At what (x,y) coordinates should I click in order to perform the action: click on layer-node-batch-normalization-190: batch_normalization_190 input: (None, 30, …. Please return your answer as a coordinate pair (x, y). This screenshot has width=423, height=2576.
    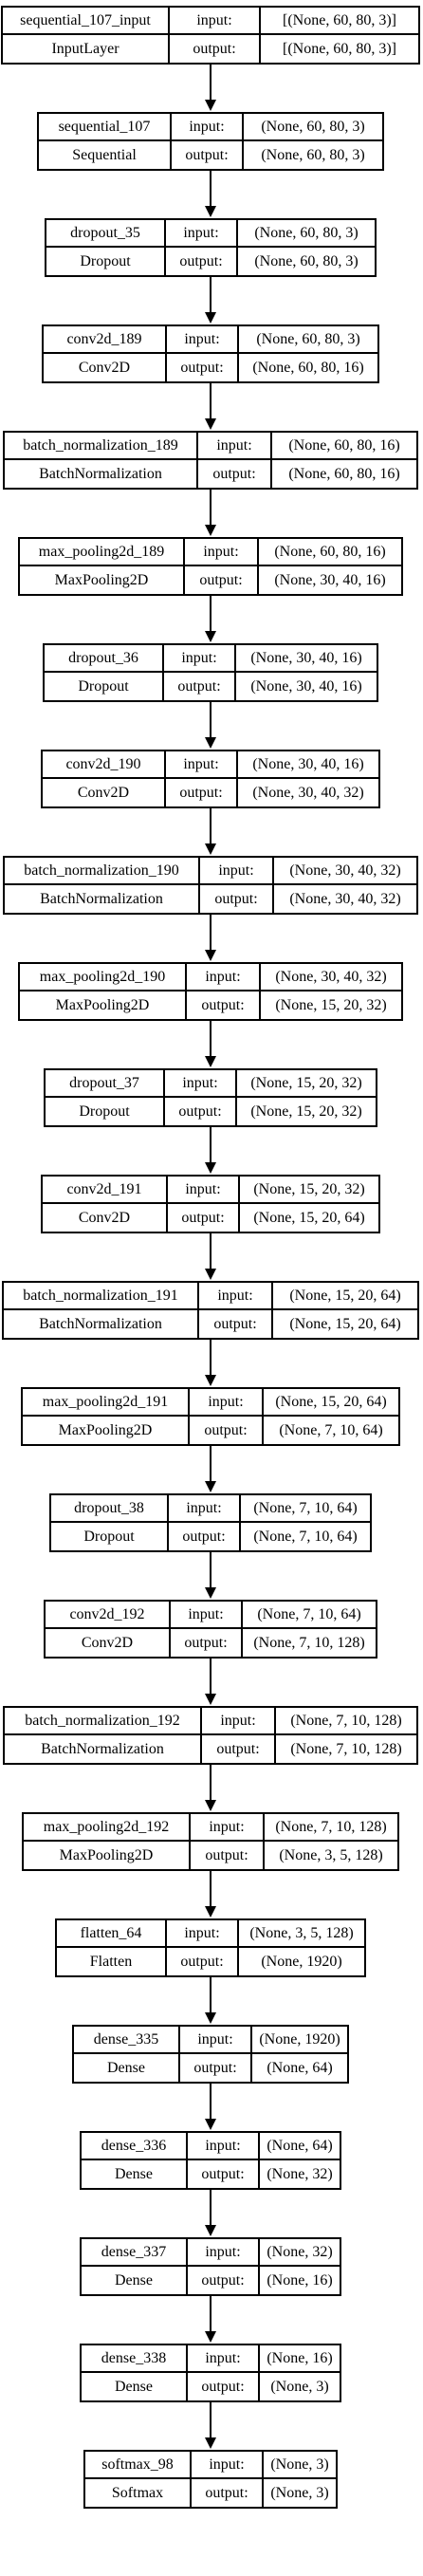
    Looking at the image, I should click on (210, 885).